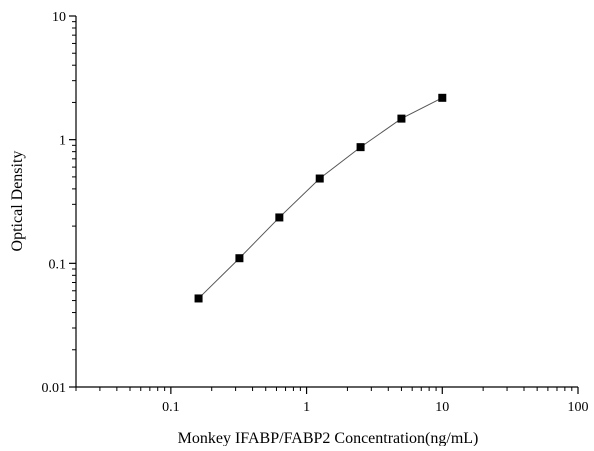 This screenshot has width=594, height=451. I want to click on y-axis-title: Optical Density, so click(17, 201).